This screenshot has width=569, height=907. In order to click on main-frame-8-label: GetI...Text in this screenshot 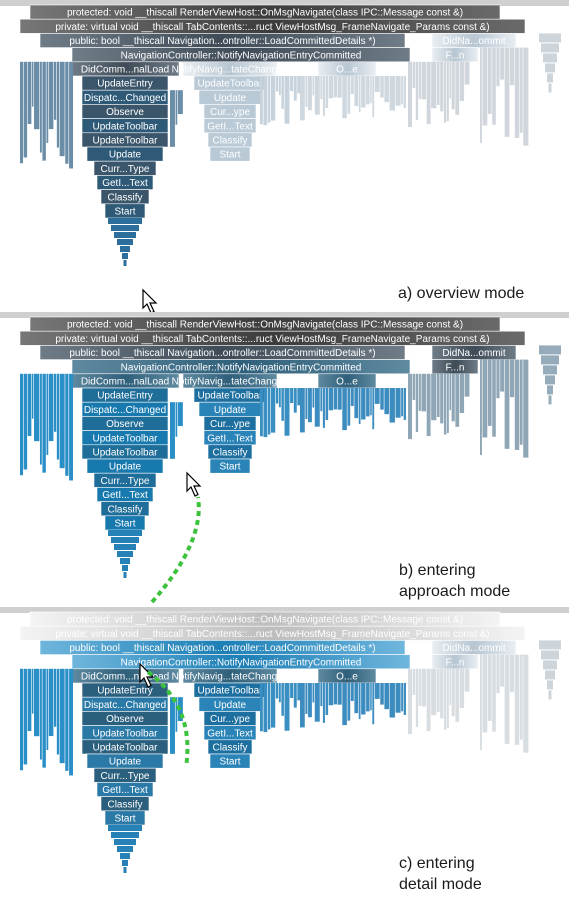, I will do `click(125, 183)`.